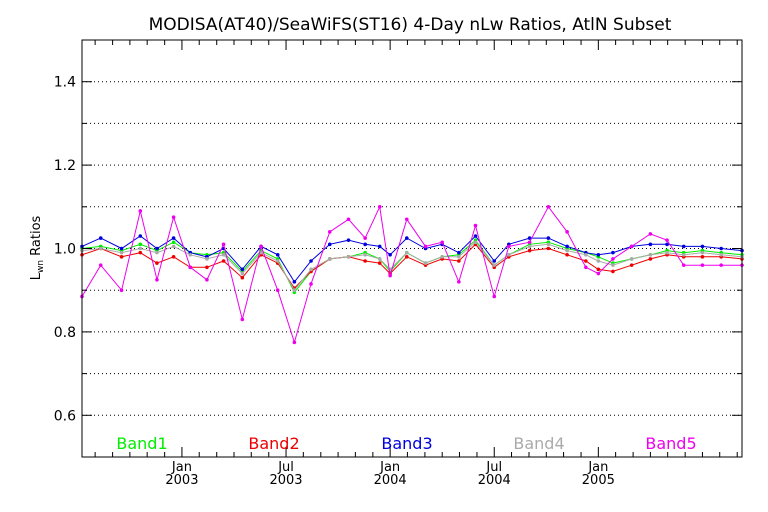 The width and height of the screenshot is (768, 512). Describe the element at coordinates (494, 480) in the screenshot. I see `x-tick-label-year: 2004` at that location.